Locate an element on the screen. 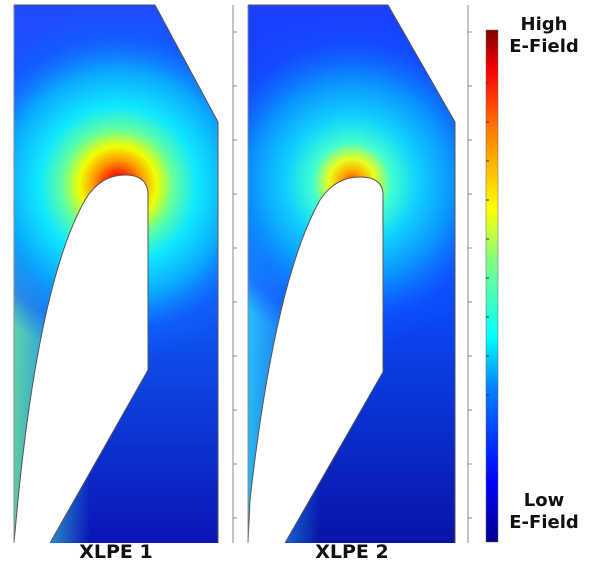 Image resolution: width=592 pixels, height=569 pixels. divider-ticks is located at coordinates (235, 275).